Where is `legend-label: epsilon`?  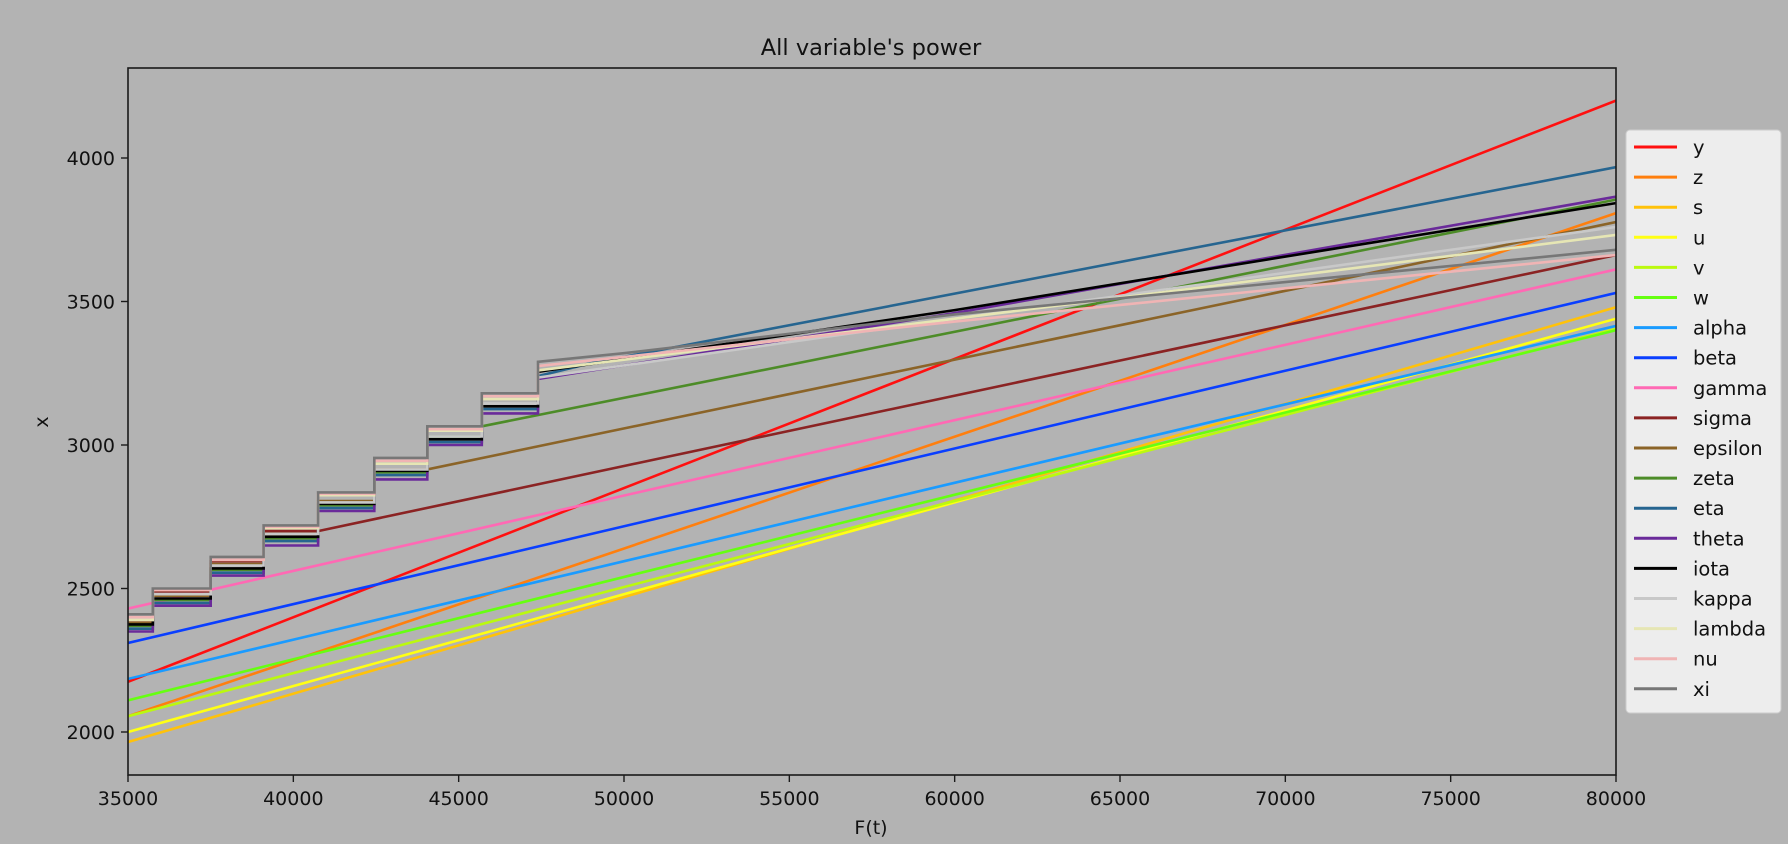
legend-label: epsilon is located at coordinates (1728, 448).